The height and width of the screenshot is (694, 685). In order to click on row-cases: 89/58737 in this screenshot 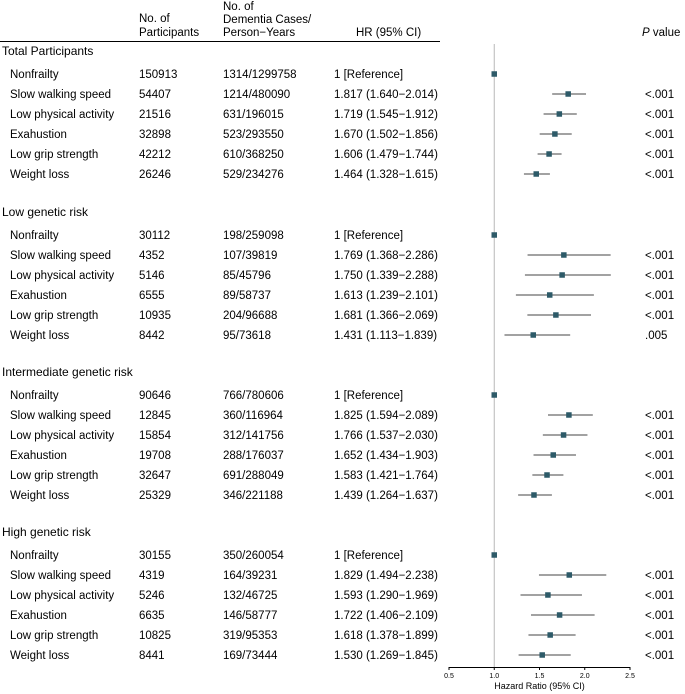, I will do `click(247, 296)`.